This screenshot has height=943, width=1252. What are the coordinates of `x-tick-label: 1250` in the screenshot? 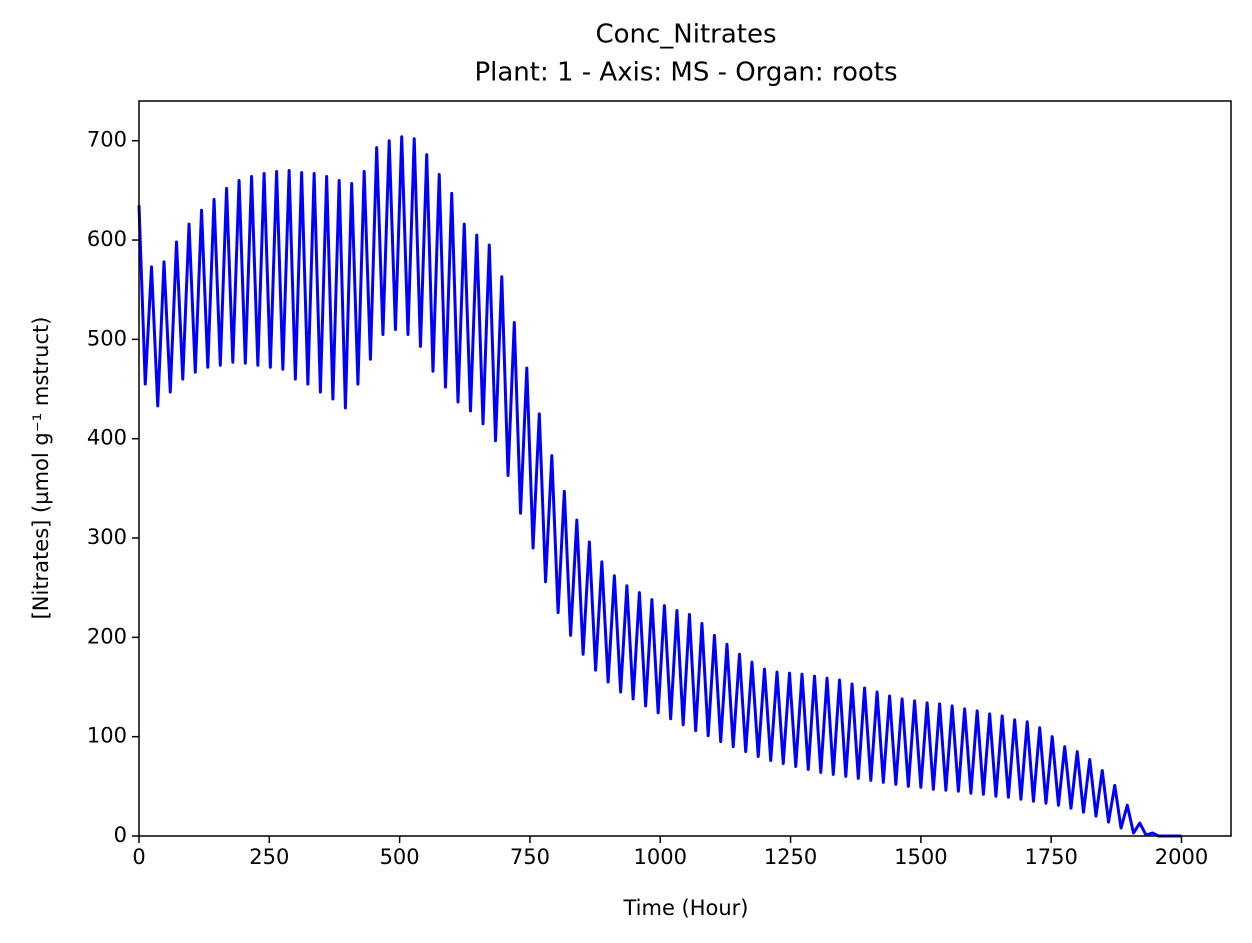 It's located at (790, 857).